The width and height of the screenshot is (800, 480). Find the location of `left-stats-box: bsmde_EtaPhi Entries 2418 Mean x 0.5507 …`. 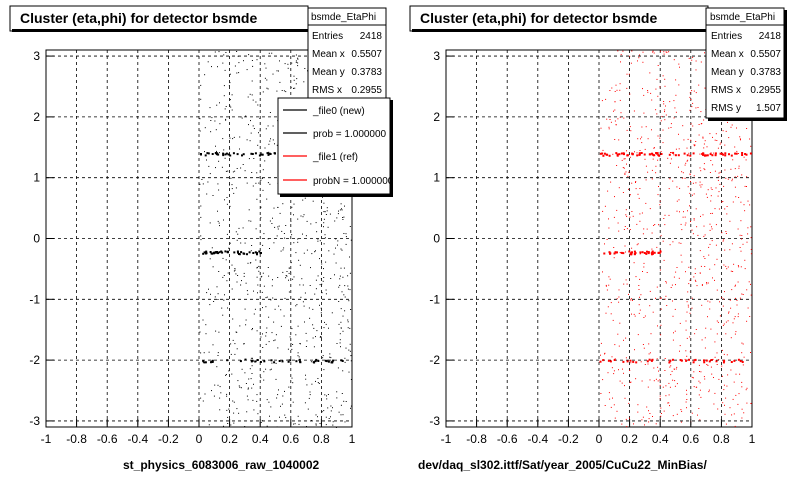

left-stats-box: bsmde_EtaPhi Entries 2418 Mean x 0.5507 … is located at coordinates (347, 54).